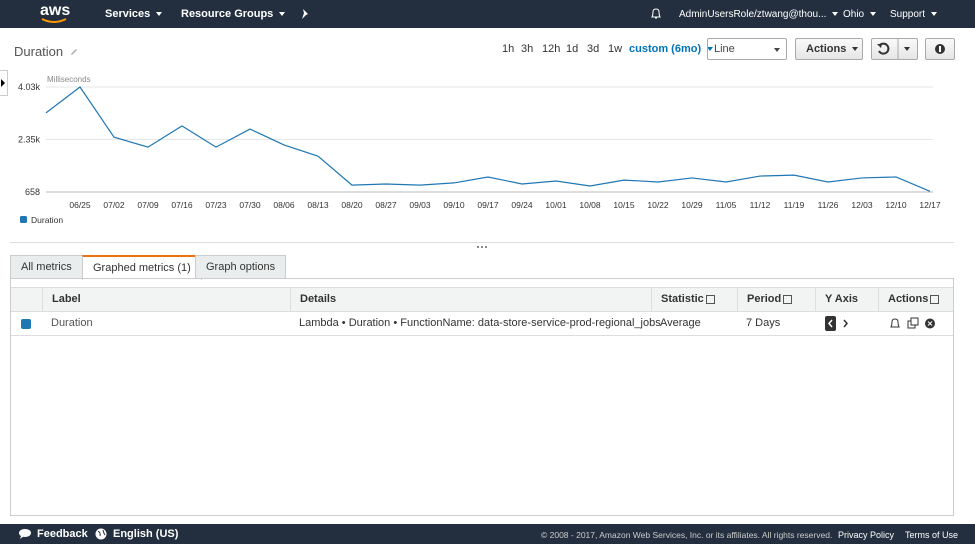 Image resolution: width=975 pixels, height=544 pixels. What do you see at coordinates (25, 534) in the screenshot?
I see `feedback-icon` at bounding box center [25, 534].